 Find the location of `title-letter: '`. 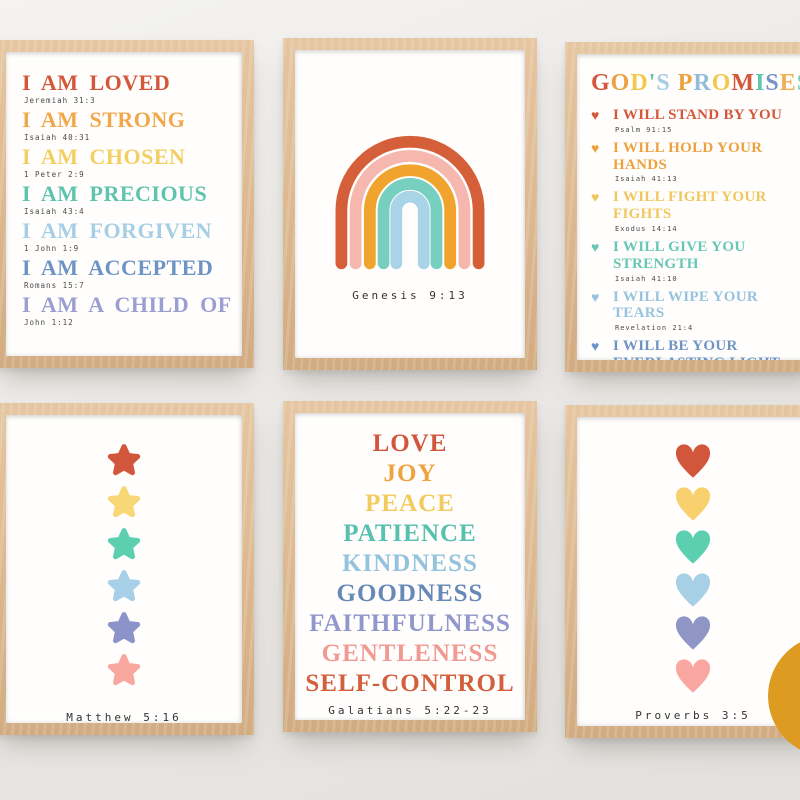

title-letter: ' is located at coordinates (652, 83).